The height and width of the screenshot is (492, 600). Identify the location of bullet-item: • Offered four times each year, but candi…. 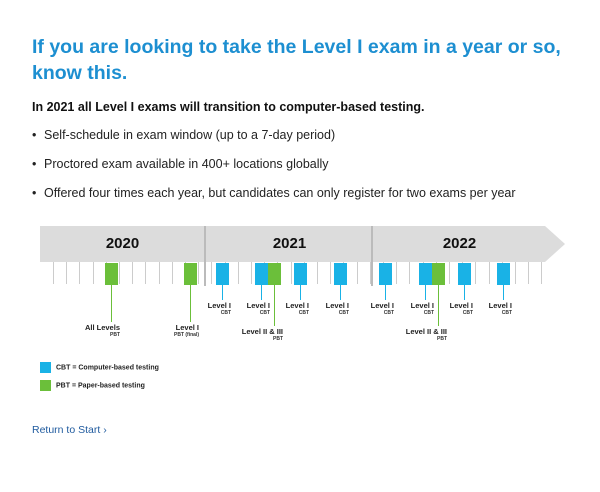
(274, 193).